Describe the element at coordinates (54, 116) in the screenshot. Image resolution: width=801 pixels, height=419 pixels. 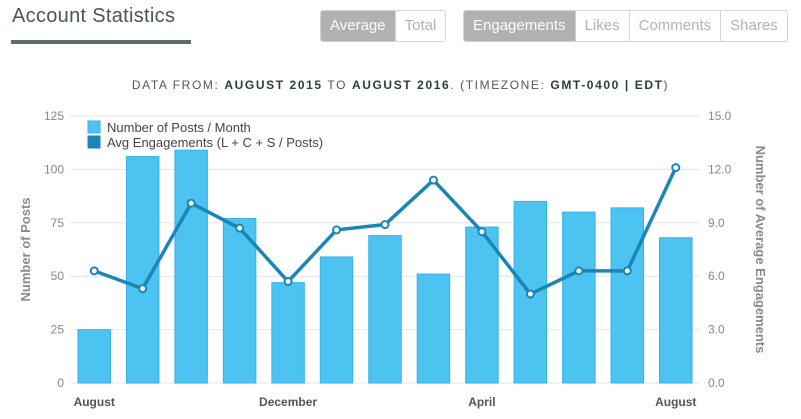
I see `y-left-tick-label: 125` at that location.